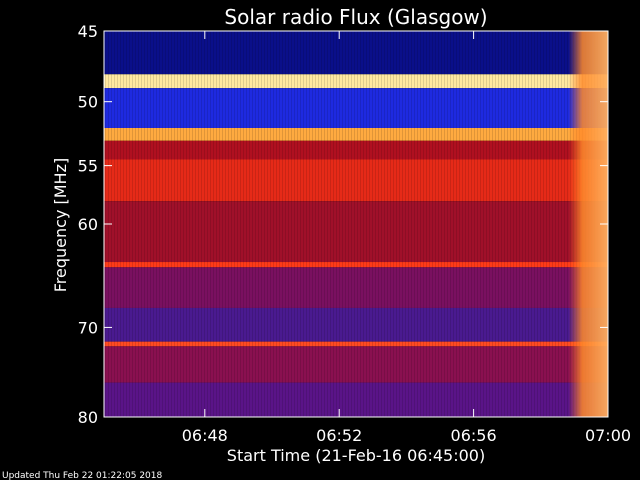 The height and width of the screenshot is (480, 640). Describe the element at coordinates (60, 225) in the screenshot. I see `y-axis-label: Frequency [MHz]` at that location.